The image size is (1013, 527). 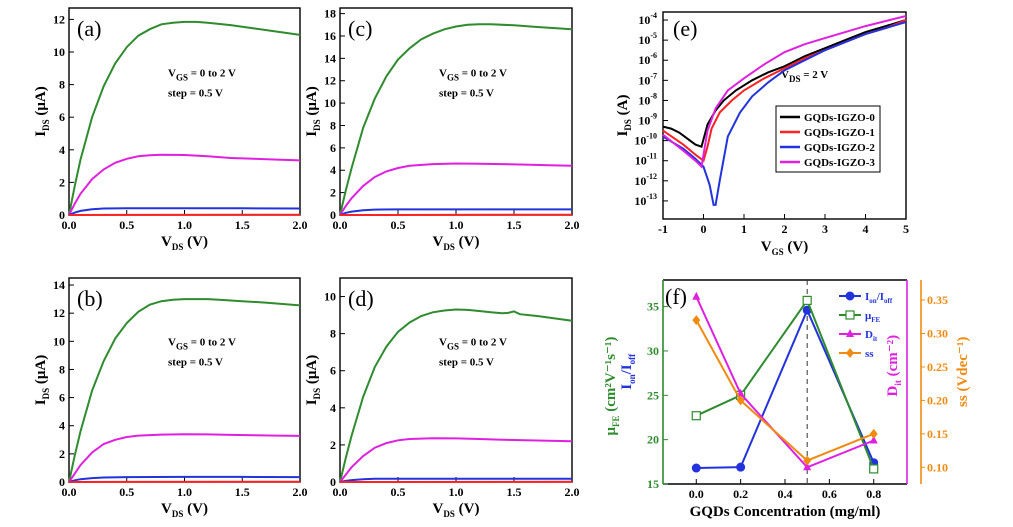 What do you see at coordinates (829, 494) in the screenshot?
I see `x-tick-label: 0.6` at bounding box center [829, 494].